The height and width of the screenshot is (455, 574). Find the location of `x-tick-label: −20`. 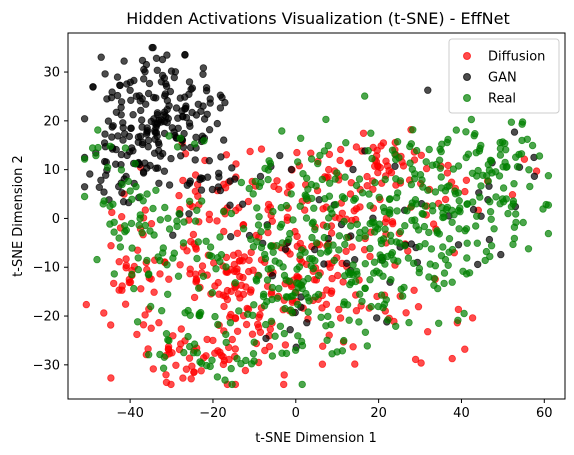

x-tick-label: −20 is located at coordinates (212, 413).